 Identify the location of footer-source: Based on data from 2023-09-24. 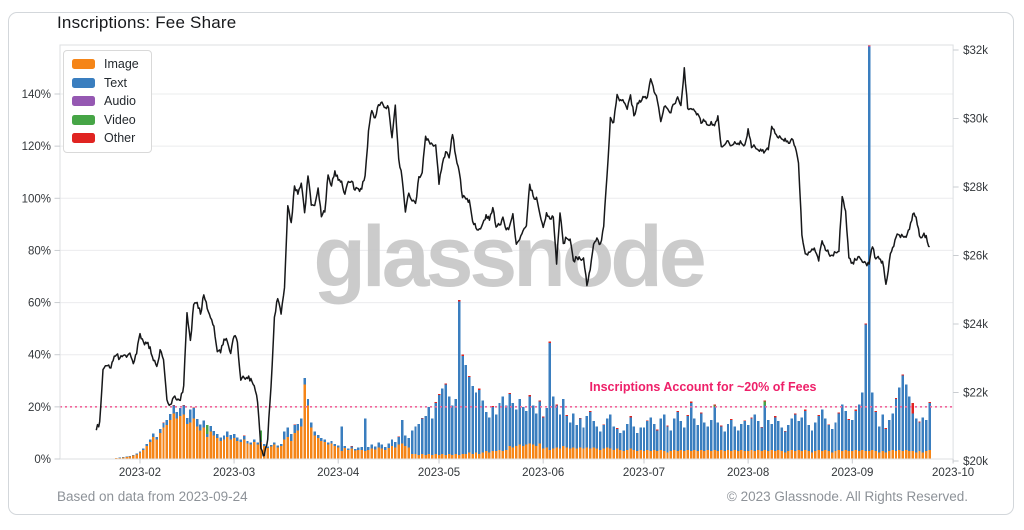
(152, 496).